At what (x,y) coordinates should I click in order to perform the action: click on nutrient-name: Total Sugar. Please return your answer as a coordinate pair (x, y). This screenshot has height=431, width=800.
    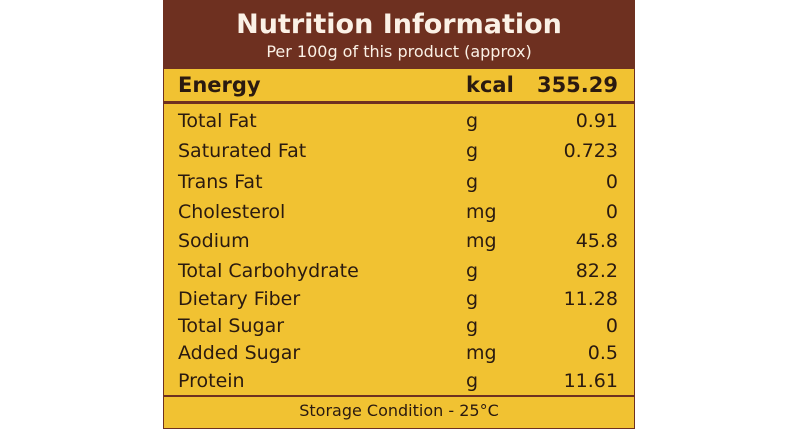
    Looking at the image, I should click on (231, 326).